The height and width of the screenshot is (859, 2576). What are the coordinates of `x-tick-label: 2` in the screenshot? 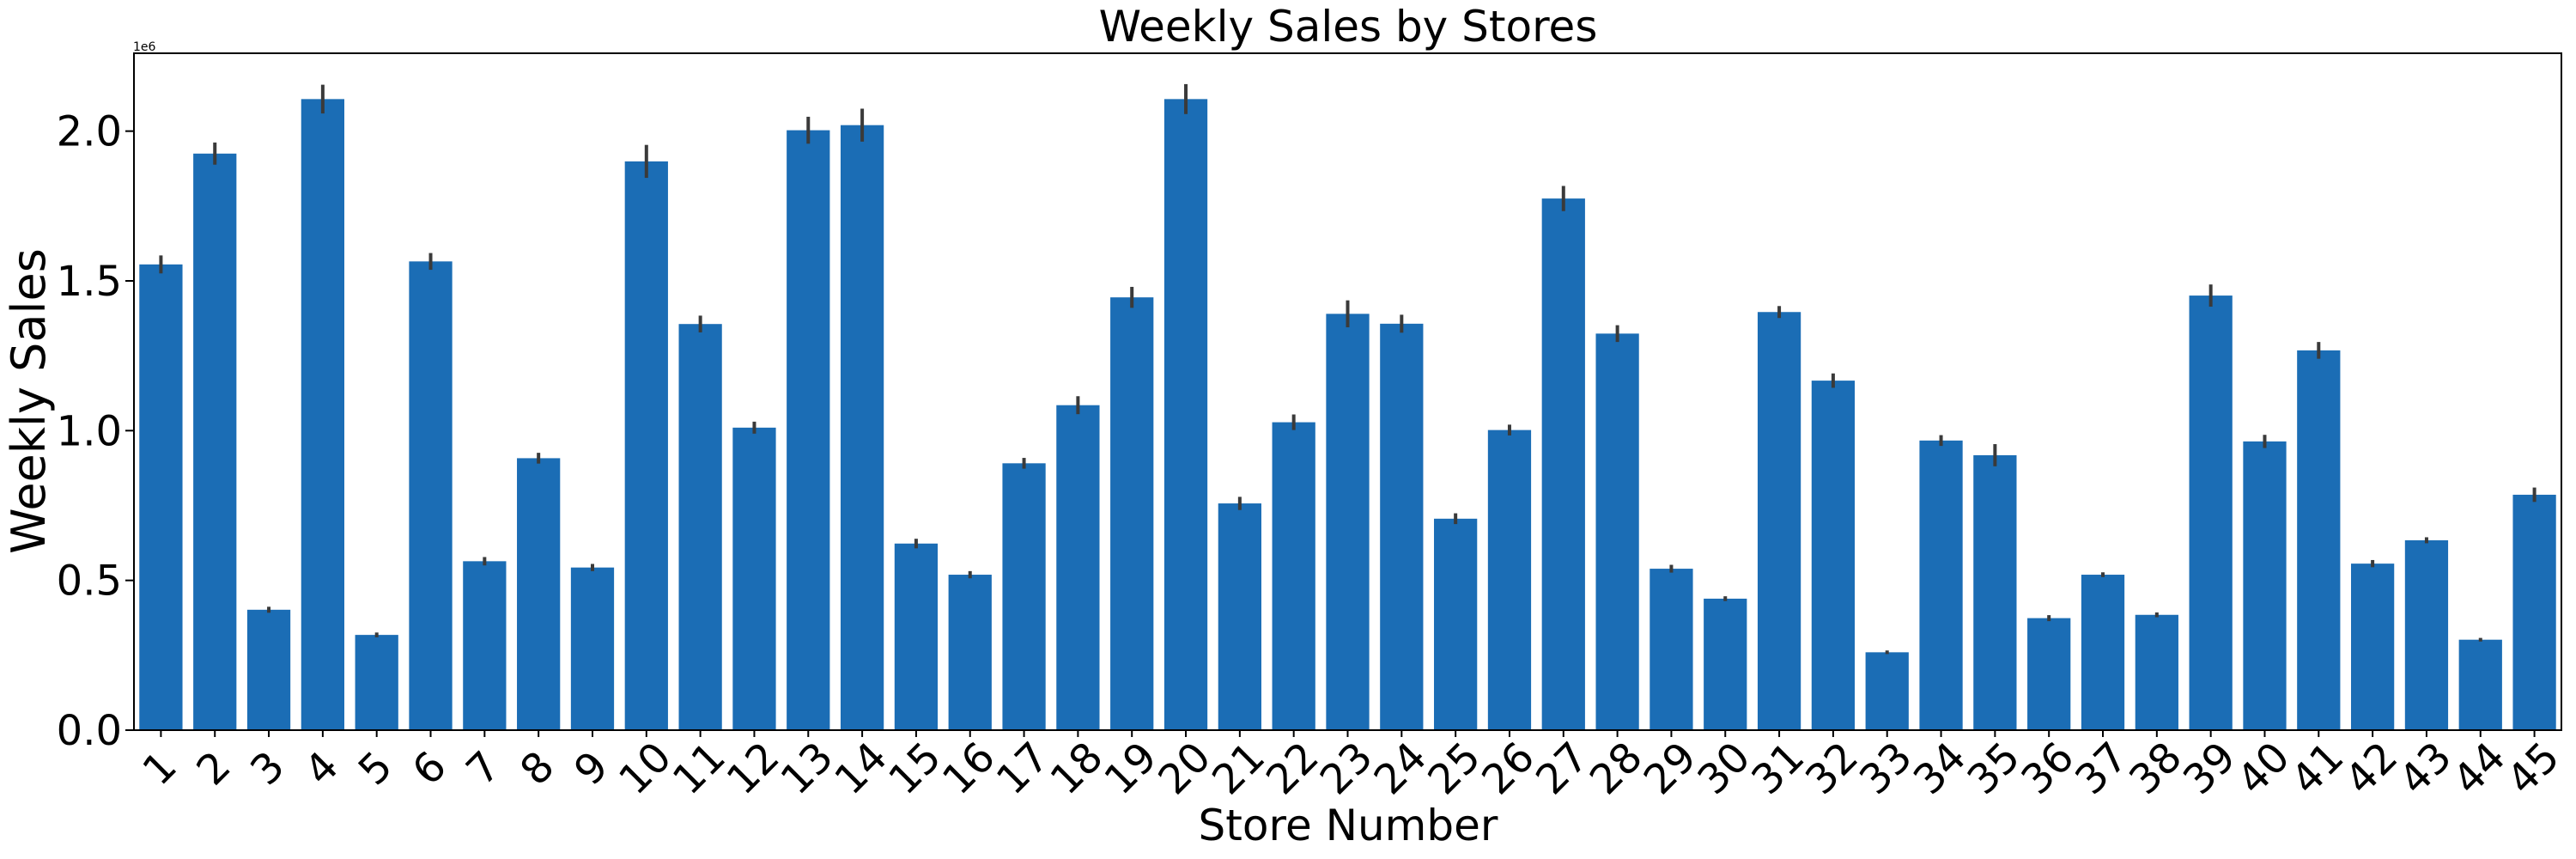 It's located at (213, 768).